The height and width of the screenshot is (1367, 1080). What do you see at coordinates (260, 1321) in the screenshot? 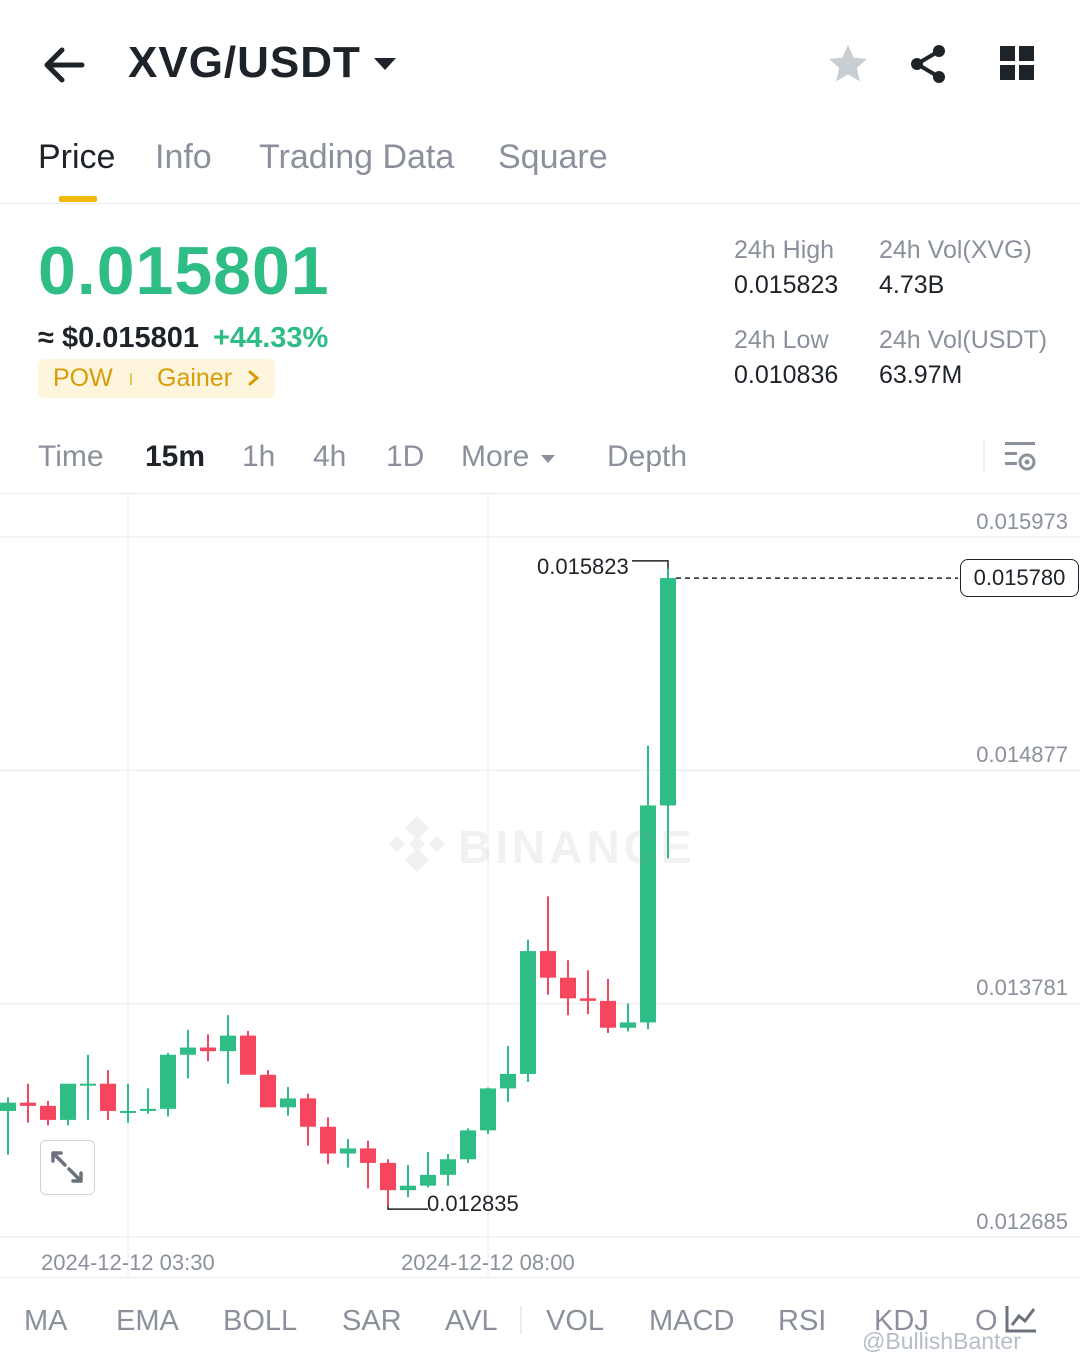
I see `indicator-boll: BOLL` at bounding box center [260, 1321].